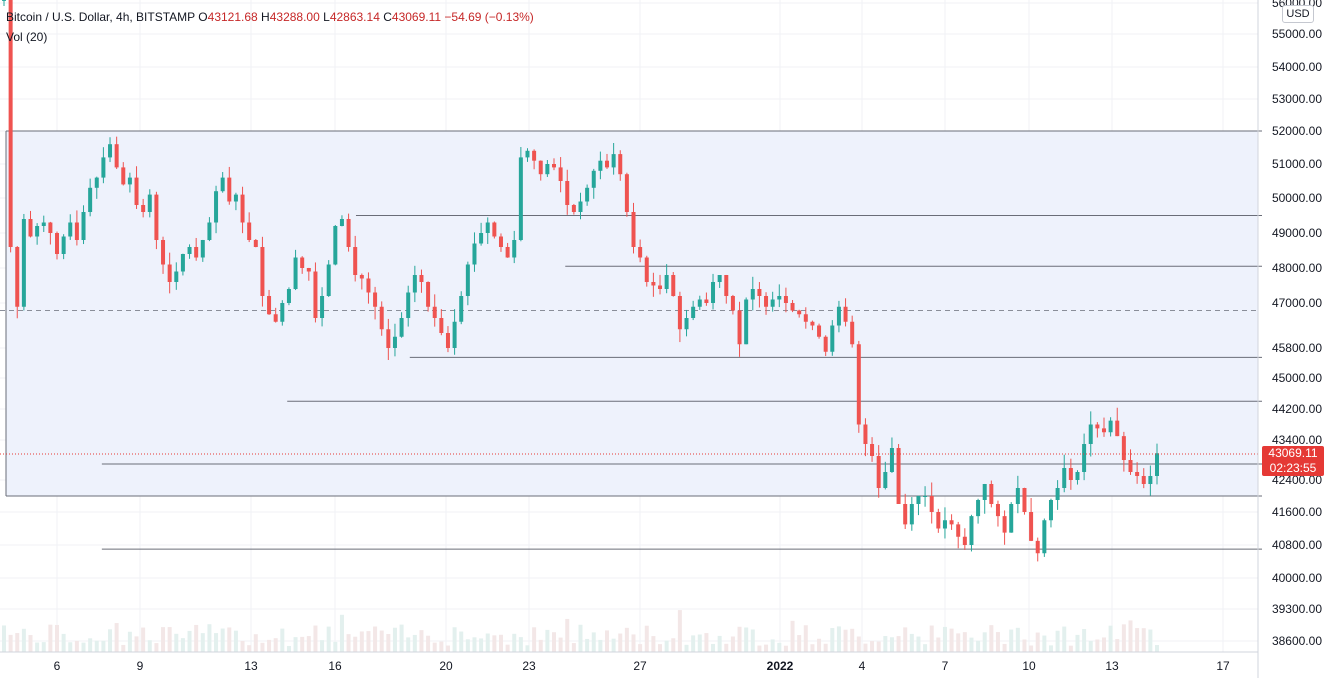  I want to click on price-tick-label: 41600.00, so click(1297, 512).